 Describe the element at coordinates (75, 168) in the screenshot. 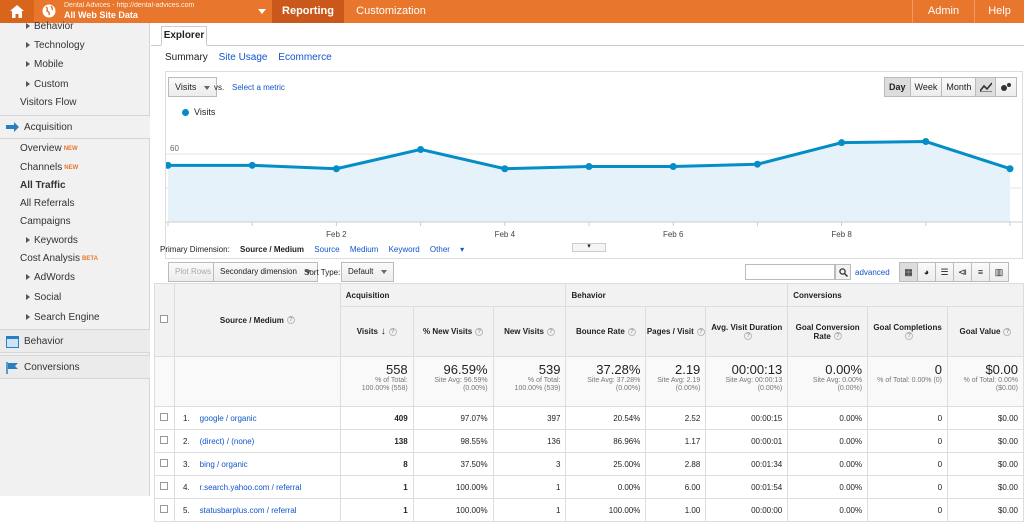

I see `sidebar-item-channels: Channels NEW` at that location.